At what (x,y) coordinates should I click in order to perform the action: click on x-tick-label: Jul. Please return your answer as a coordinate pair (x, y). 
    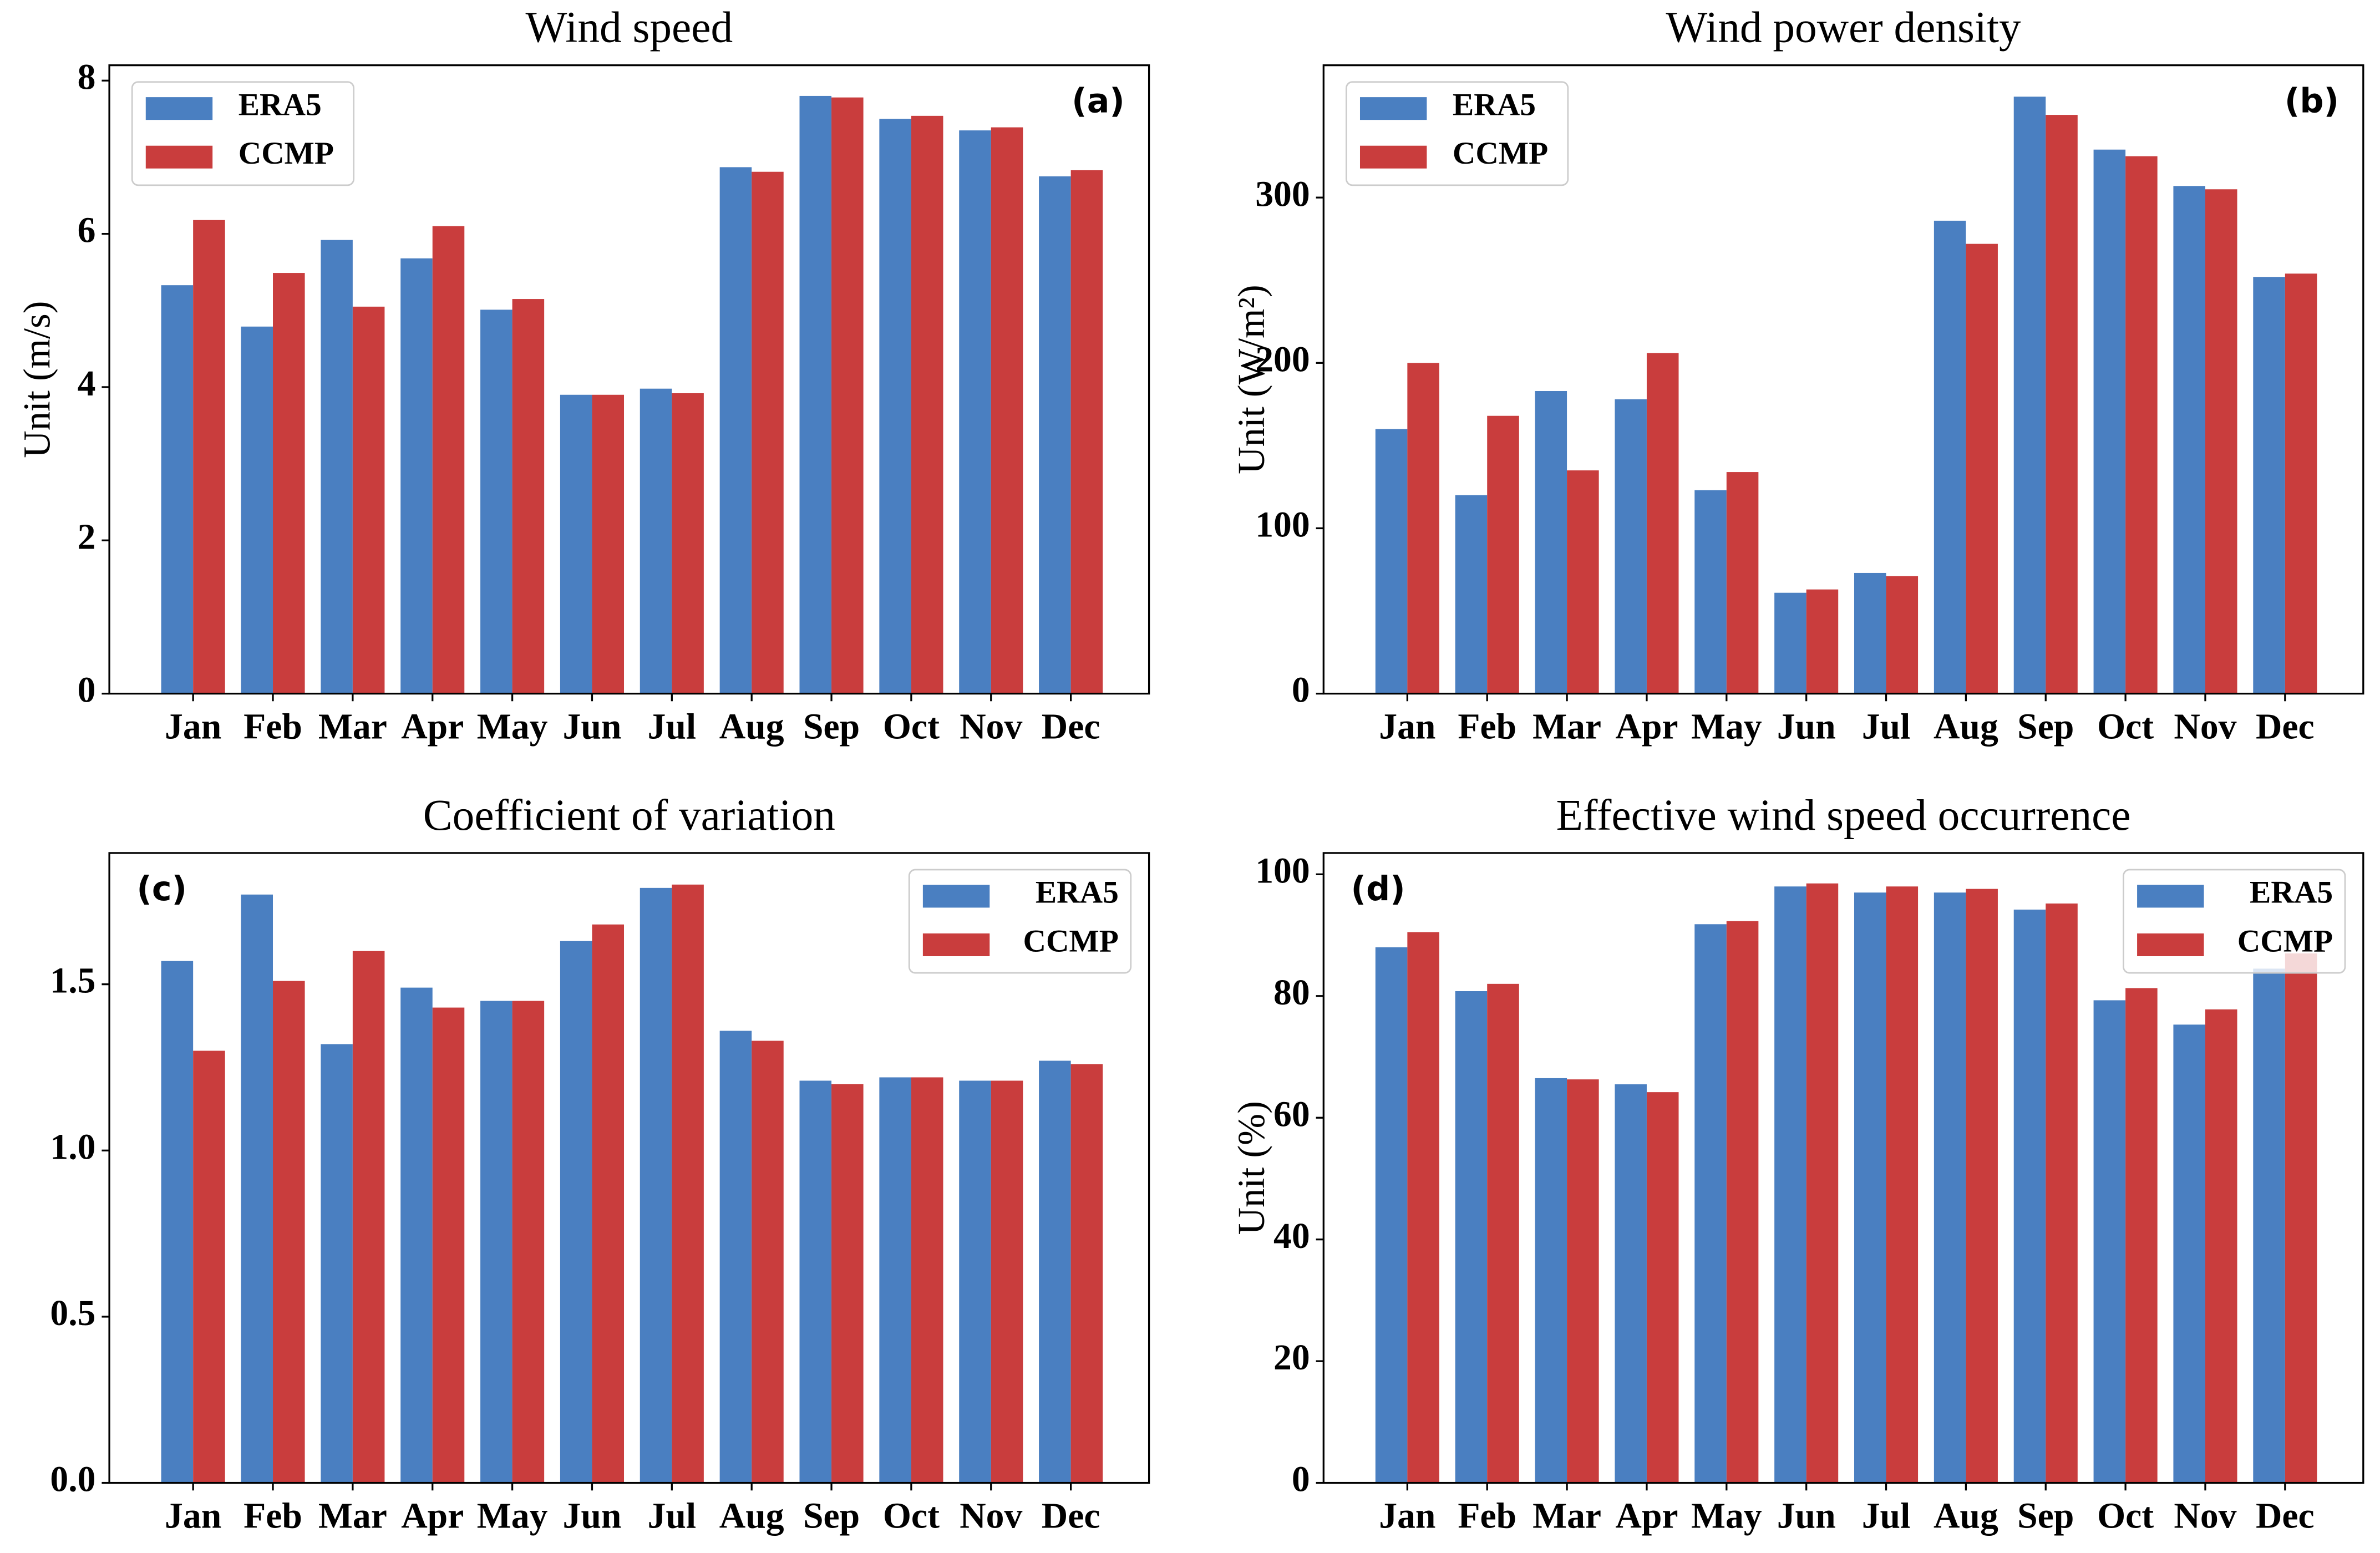
    Looking at the image, I should click on (1886, 1515).